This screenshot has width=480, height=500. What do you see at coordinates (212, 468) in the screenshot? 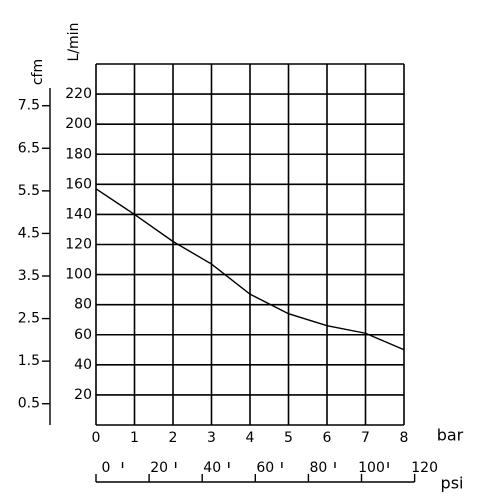
I see `x2-tick-label: 40` at bounding box center [212, 468].